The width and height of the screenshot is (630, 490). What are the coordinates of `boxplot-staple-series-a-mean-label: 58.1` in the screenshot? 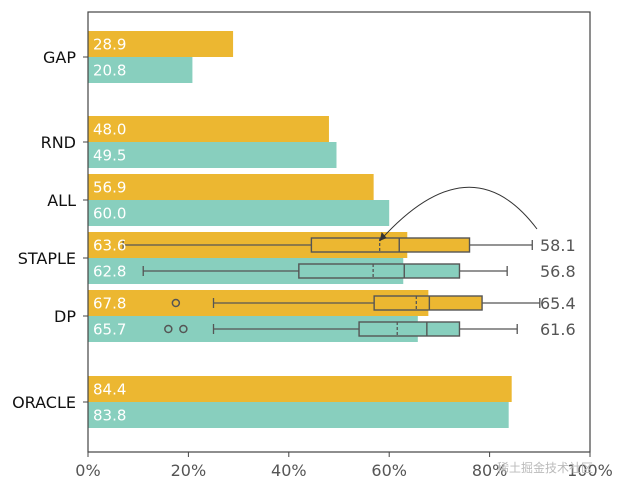 It's located at (558, 245).